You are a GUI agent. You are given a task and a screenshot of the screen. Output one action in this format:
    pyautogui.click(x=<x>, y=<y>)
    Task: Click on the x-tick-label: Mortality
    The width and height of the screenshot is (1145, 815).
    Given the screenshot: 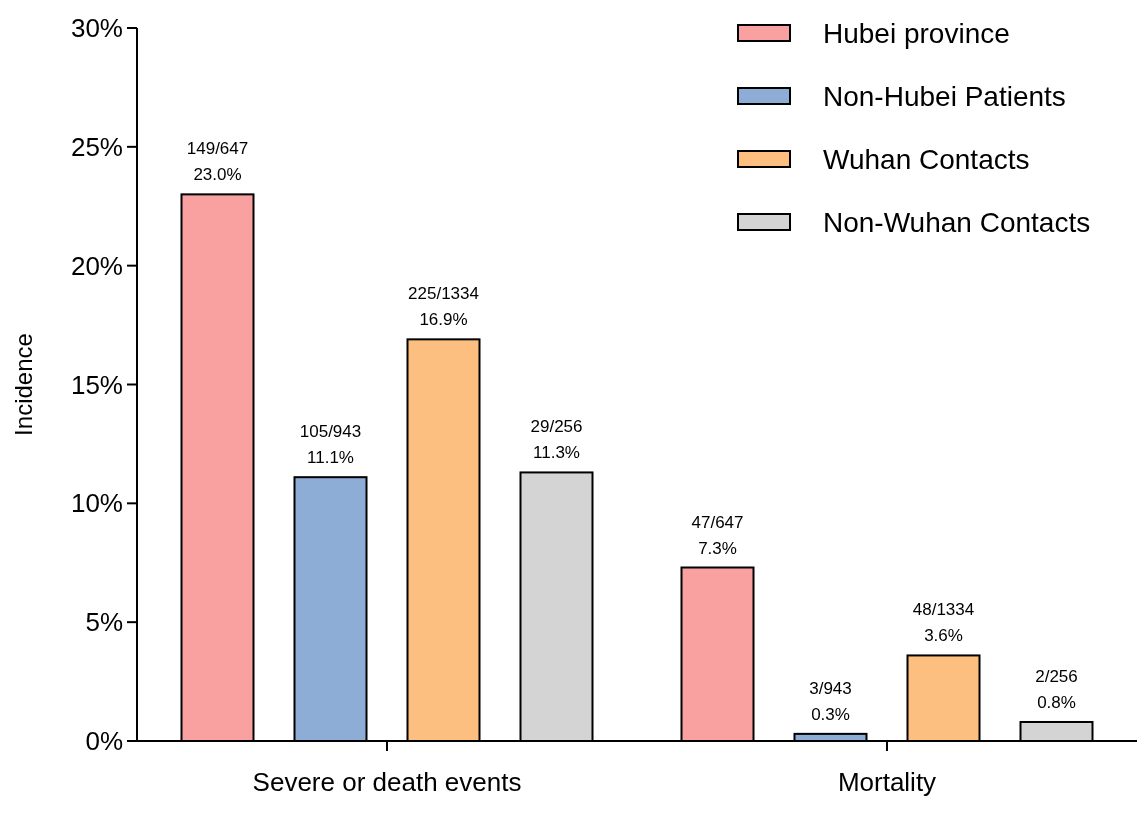 What is the action you would take?
    pyautogui.click(x=887, y=782)
    